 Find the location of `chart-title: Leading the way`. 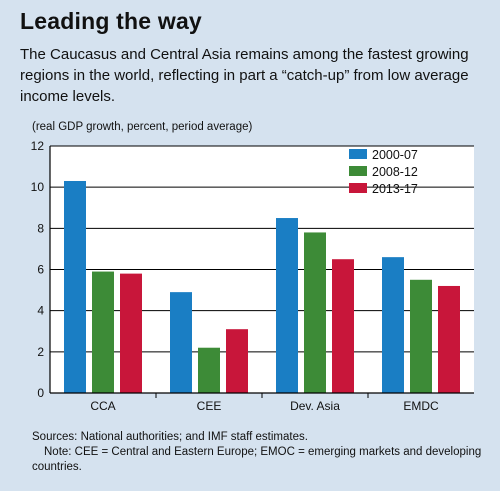

chart-title: Leading the way is located at coordinates (111, 21).